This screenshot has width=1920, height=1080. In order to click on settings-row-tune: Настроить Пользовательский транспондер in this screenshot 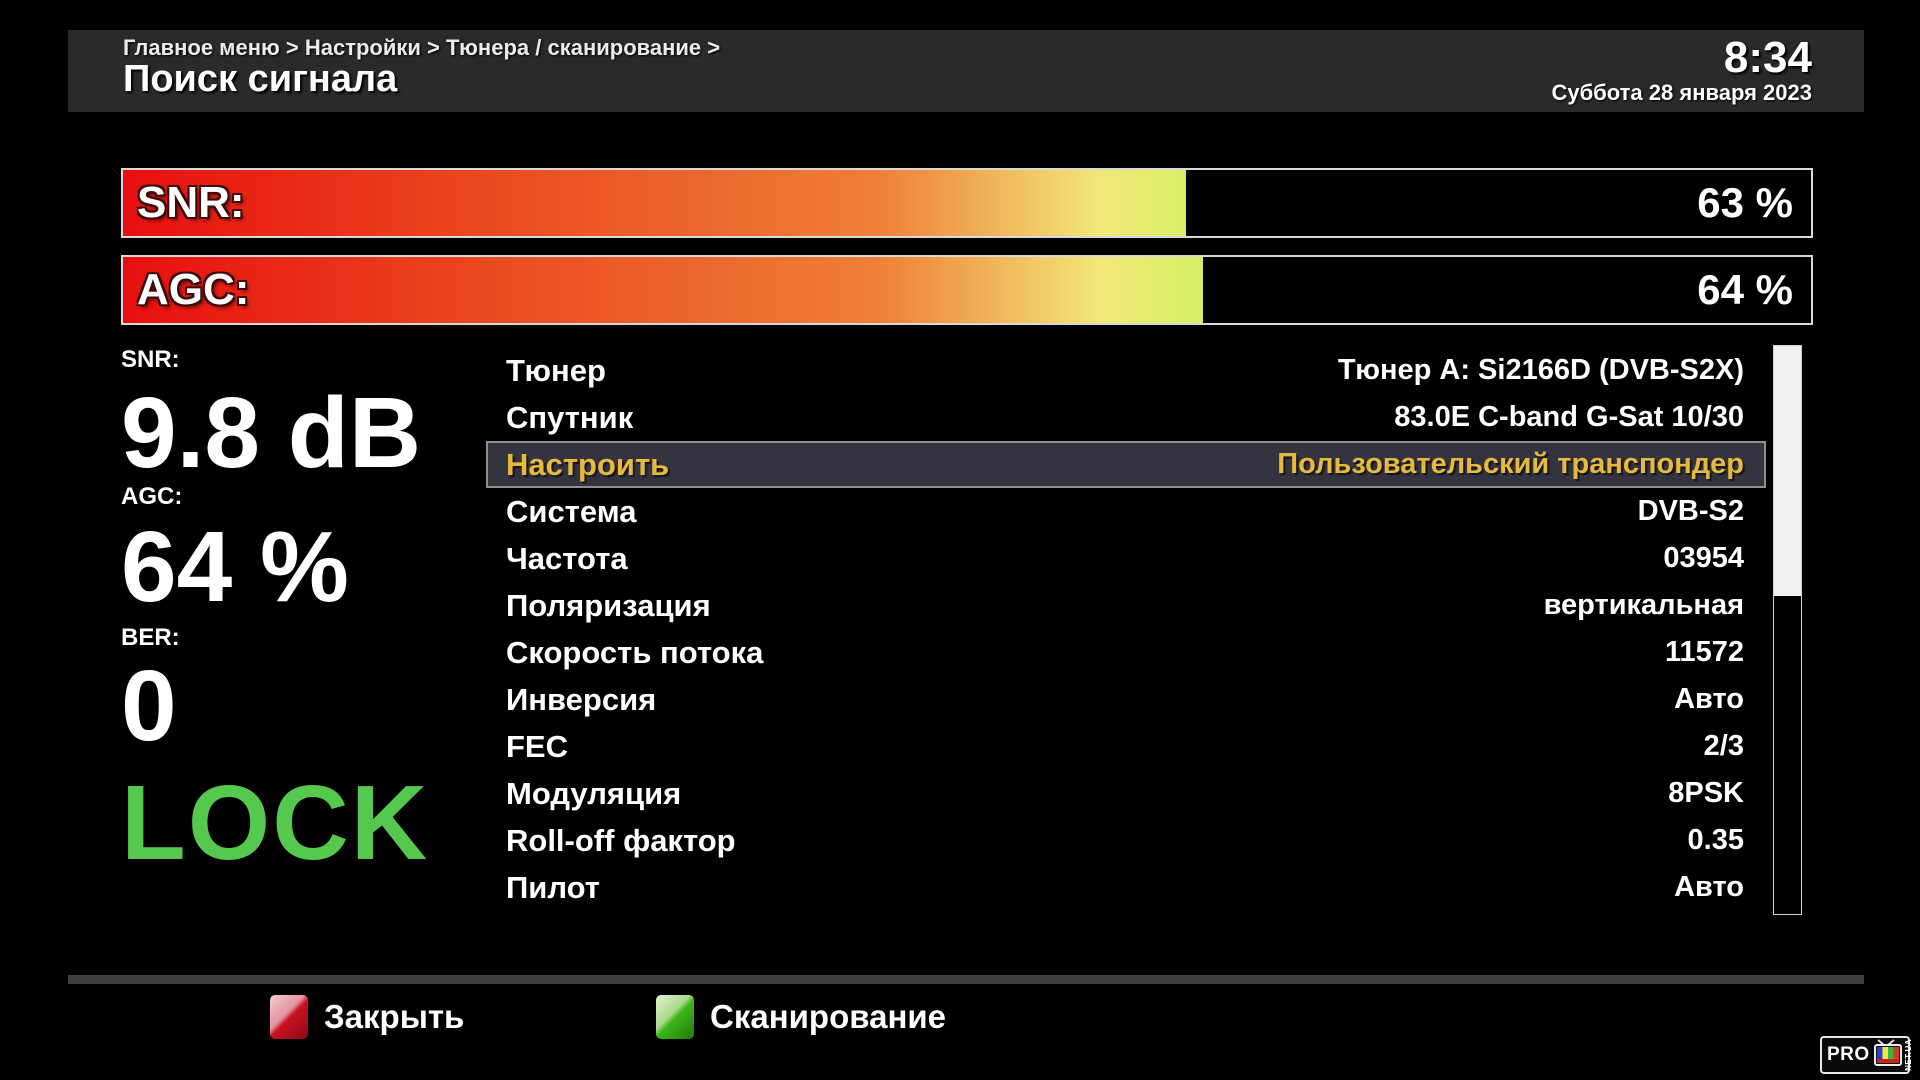, I will do `click(1126, 464)`.